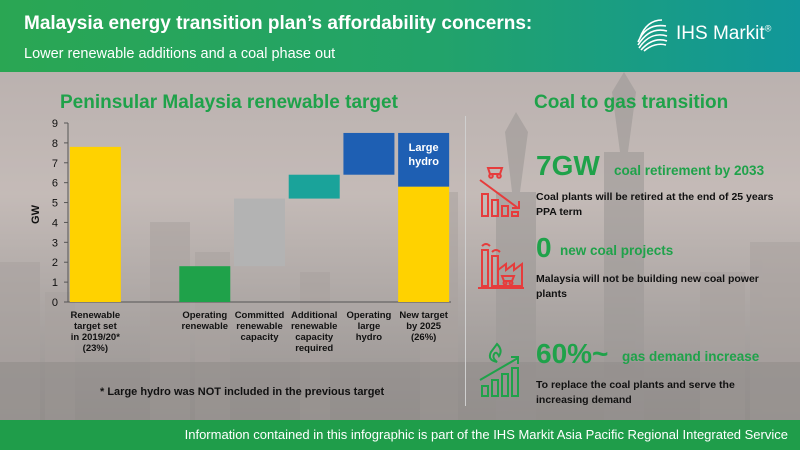  I want to click on ihs-logo-icon, so click(652, 35).